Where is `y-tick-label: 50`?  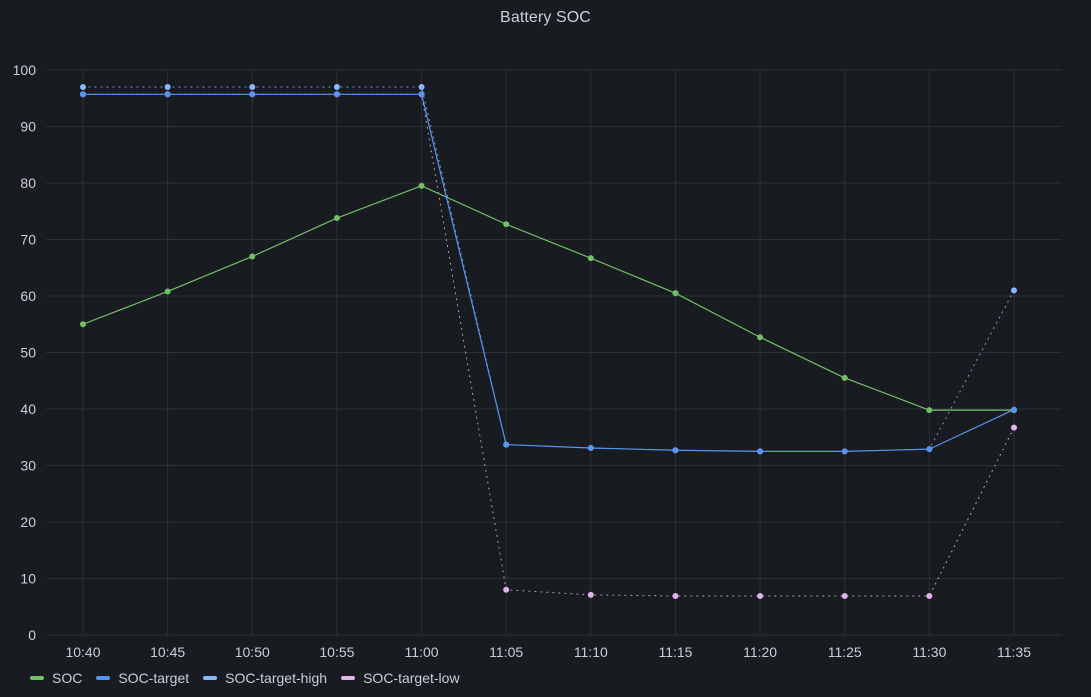 y-tick-label: 50 is located at coordinates (28, 353).